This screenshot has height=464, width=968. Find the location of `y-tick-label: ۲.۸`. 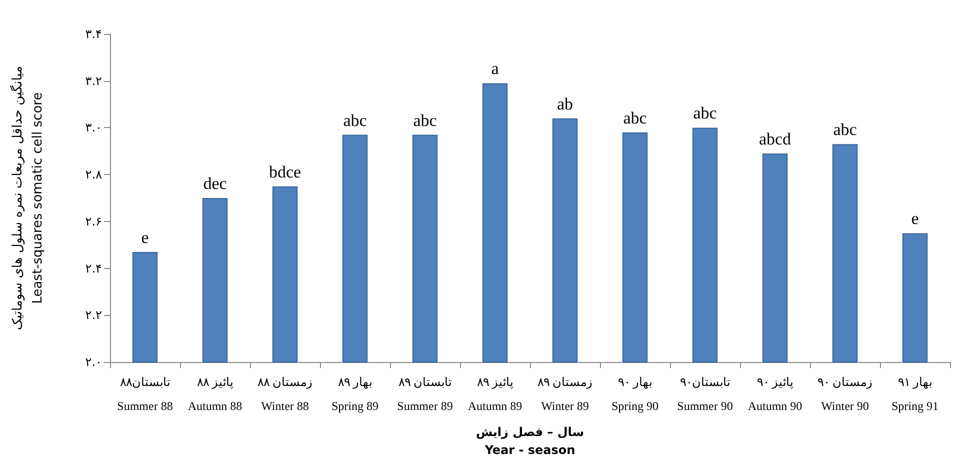

y-tick-label: ۲.۸ is located at coordinates (94, 175).